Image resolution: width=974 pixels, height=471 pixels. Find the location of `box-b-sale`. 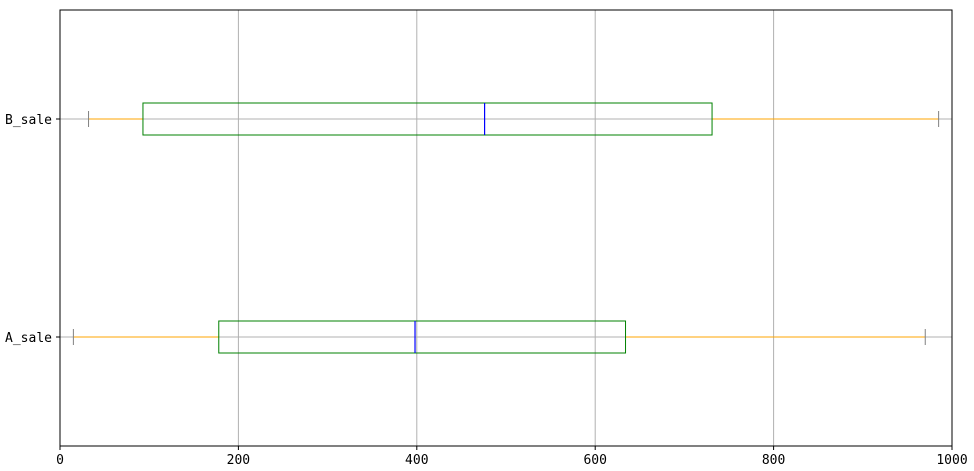

box-b-sale is located at coordinates (514, 119).